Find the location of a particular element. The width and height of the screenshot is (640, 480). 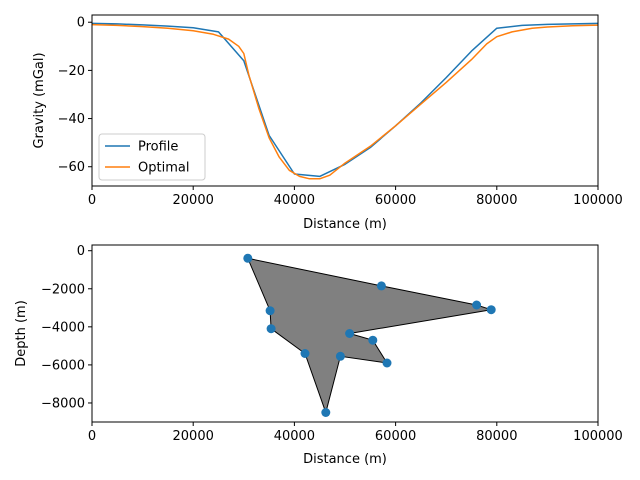

gravity-y-tick-label: −20 is located at coordinates (71, 71).